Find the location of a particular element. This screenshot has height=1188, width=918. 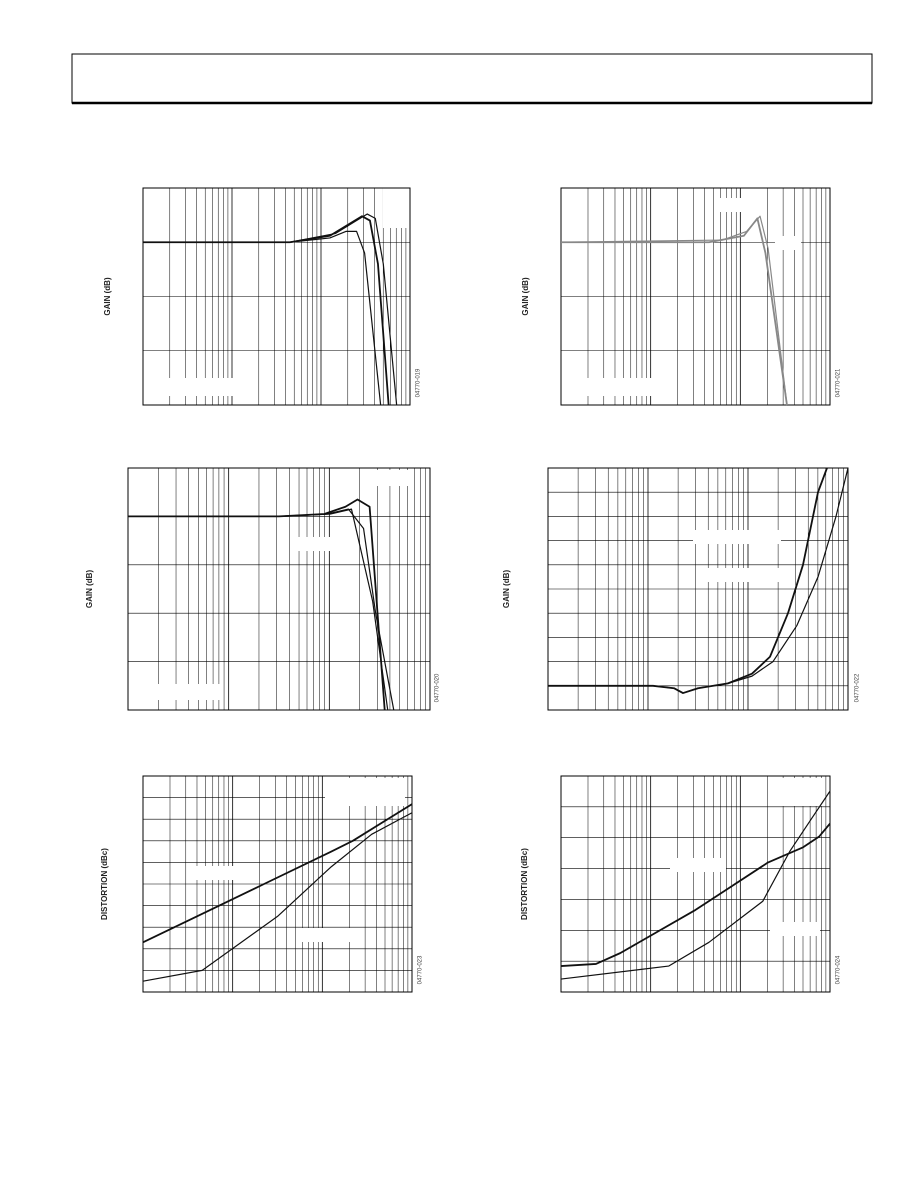

figure-code: 04770-023 is located at coordinates (421, 969).